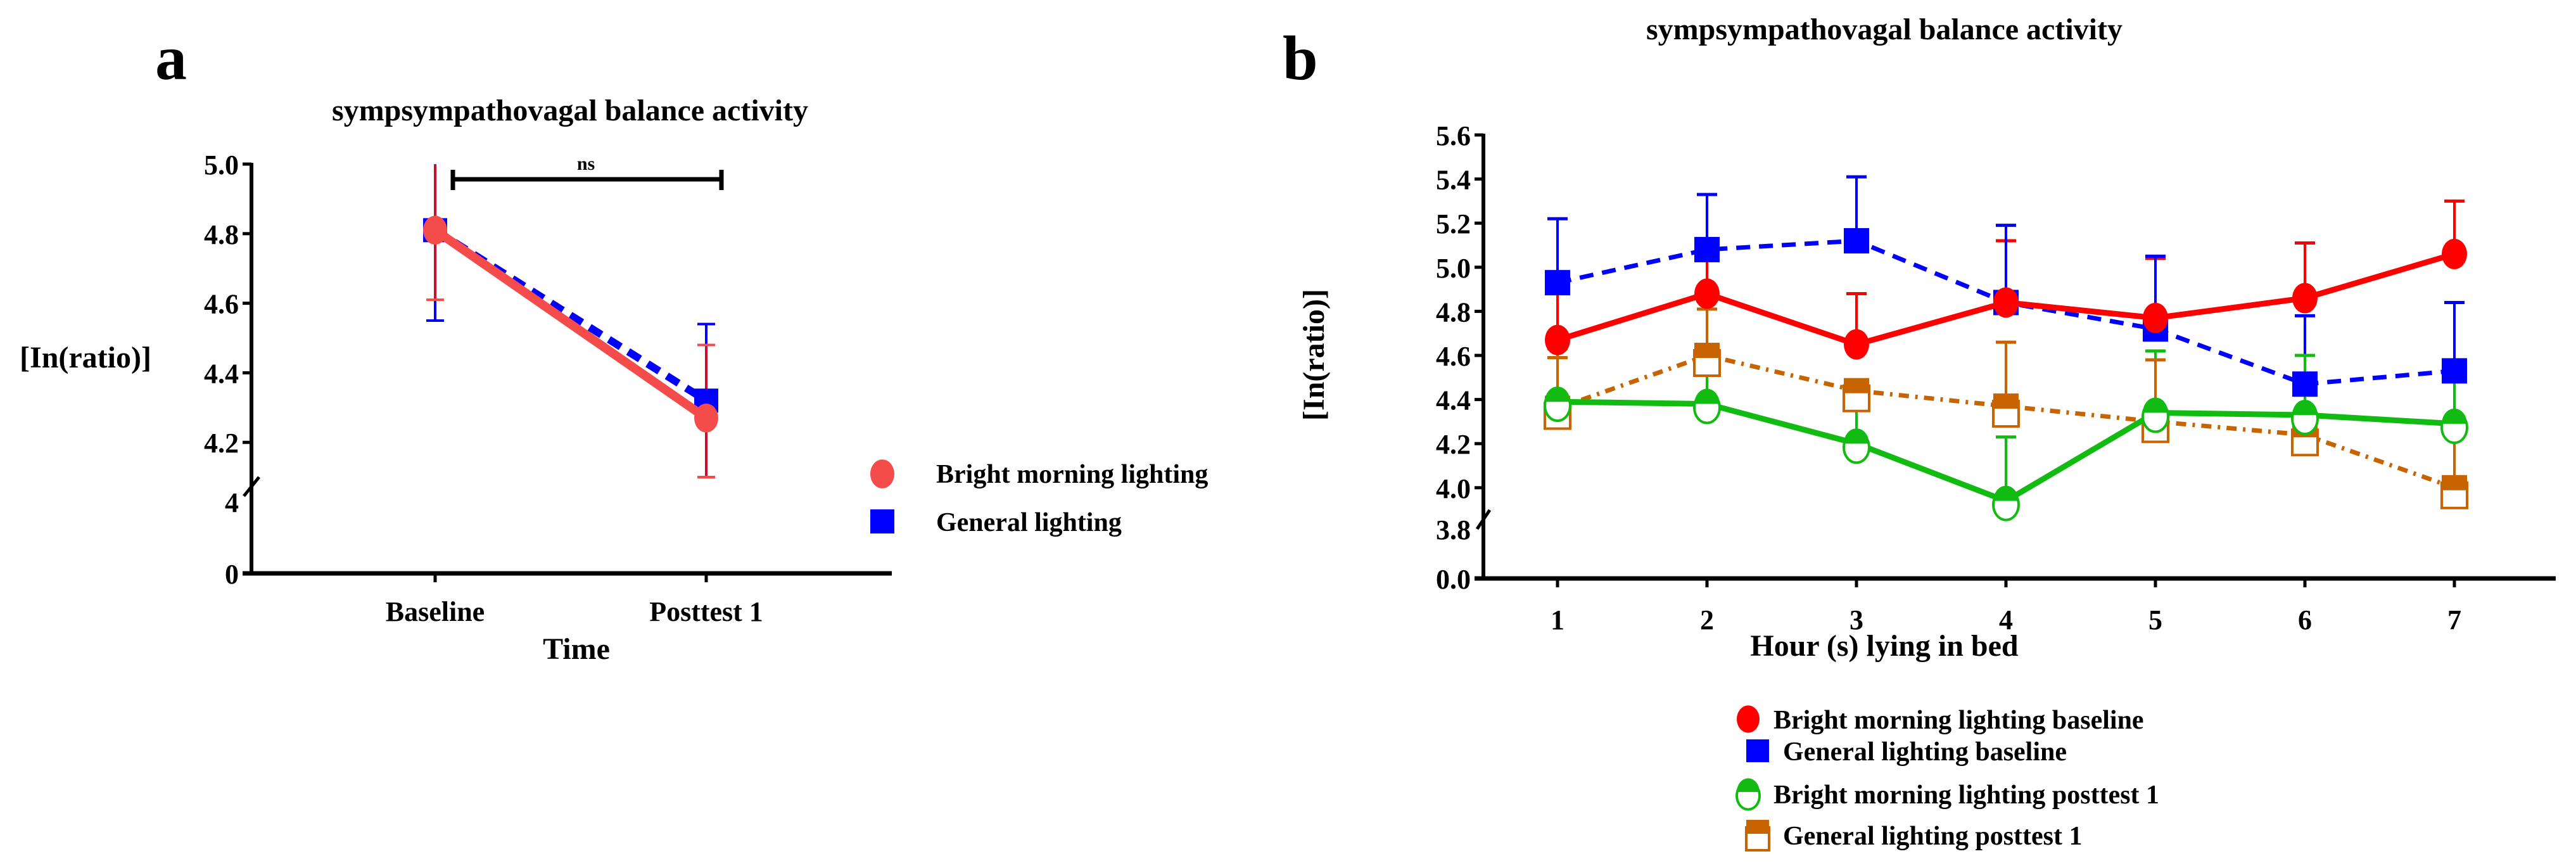 This screenshot has width=2576, height=868. I want to click on x-tick-label: 4, so click(2006, 619).